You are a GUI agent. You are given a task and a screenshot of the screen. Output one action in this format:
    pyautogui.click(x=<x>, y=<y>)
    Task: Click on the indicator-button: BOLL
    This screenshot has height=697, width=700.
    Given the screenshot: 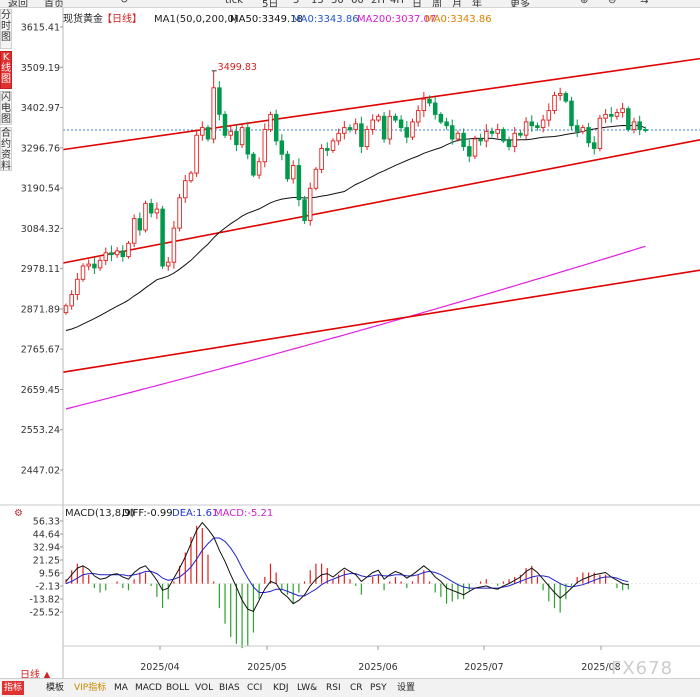 What is the action you would take?
    pyautogui.click(x=178, y=688)
    